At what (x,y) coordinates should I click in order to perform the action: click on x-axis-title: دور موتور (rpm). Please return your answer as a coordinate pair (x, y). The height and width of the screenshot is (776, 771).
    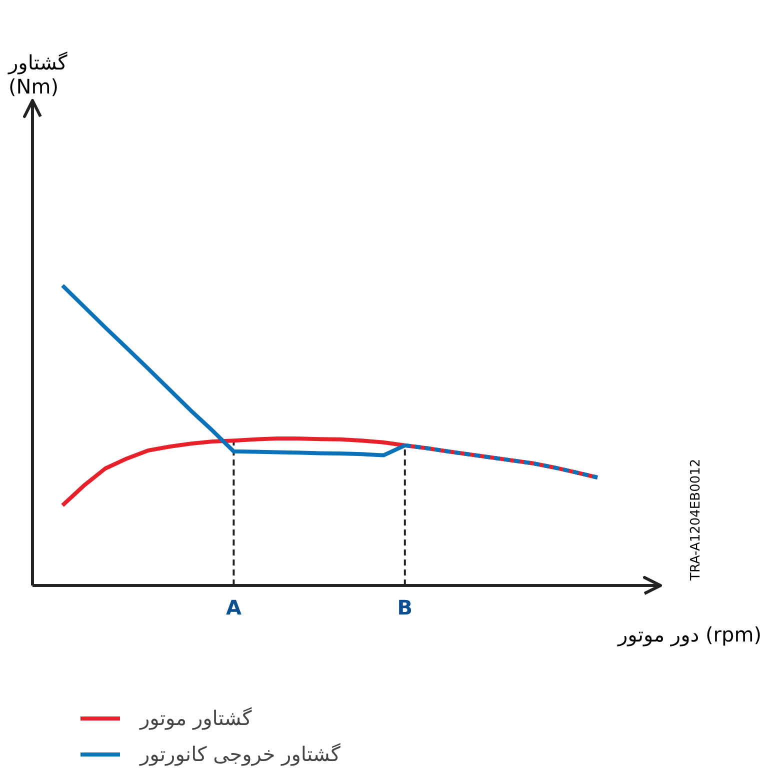
    Looking at the image, I should click on (689, 634).